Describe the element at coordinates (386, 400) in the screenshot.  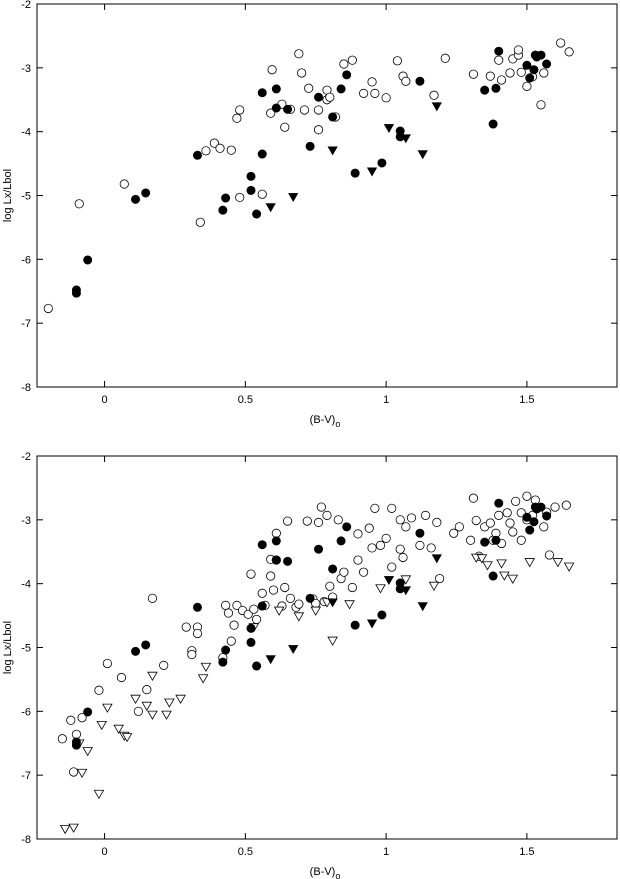
I see `x-tick-label: 1` at that location.